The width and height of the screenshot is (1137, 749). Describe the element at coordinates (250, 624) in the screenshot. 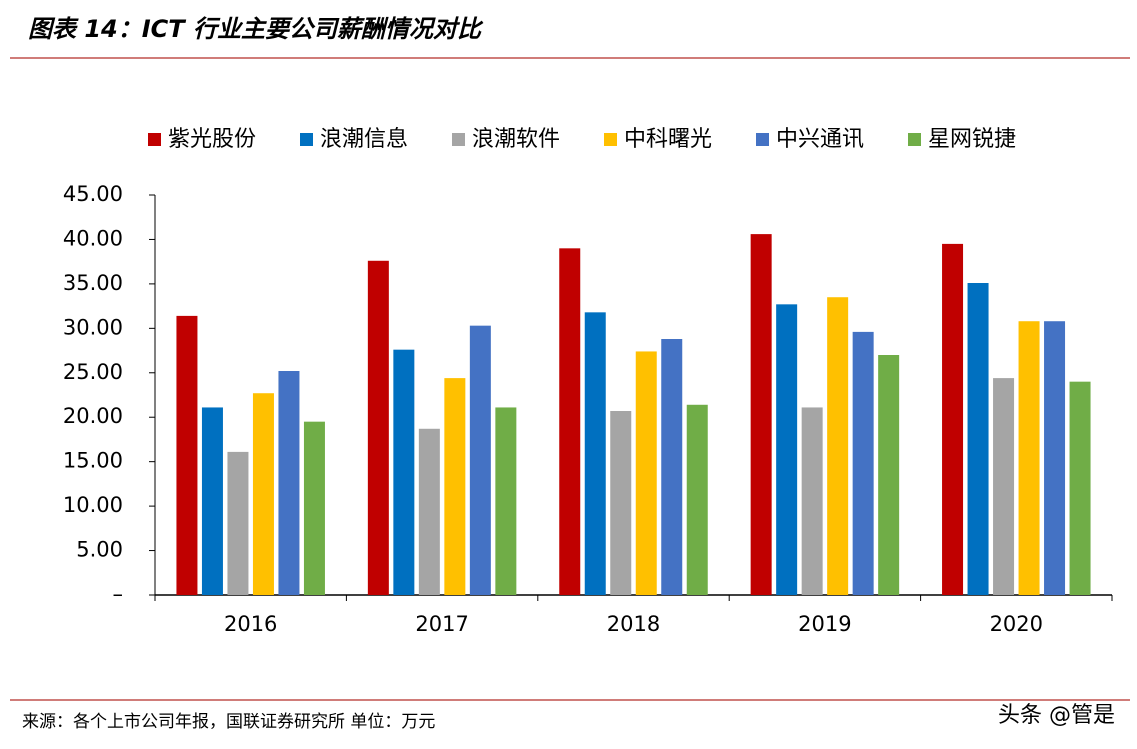

I see `x-tick-label: 2016` at that location.